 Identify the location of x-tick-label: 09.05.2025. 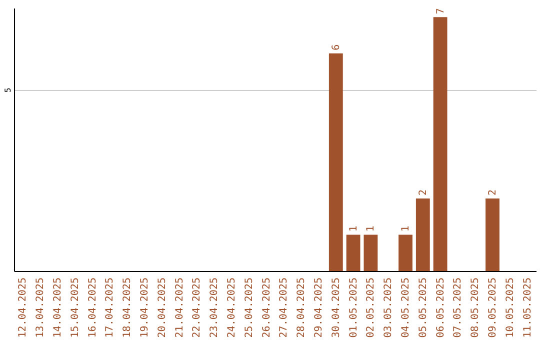
(493, 308).